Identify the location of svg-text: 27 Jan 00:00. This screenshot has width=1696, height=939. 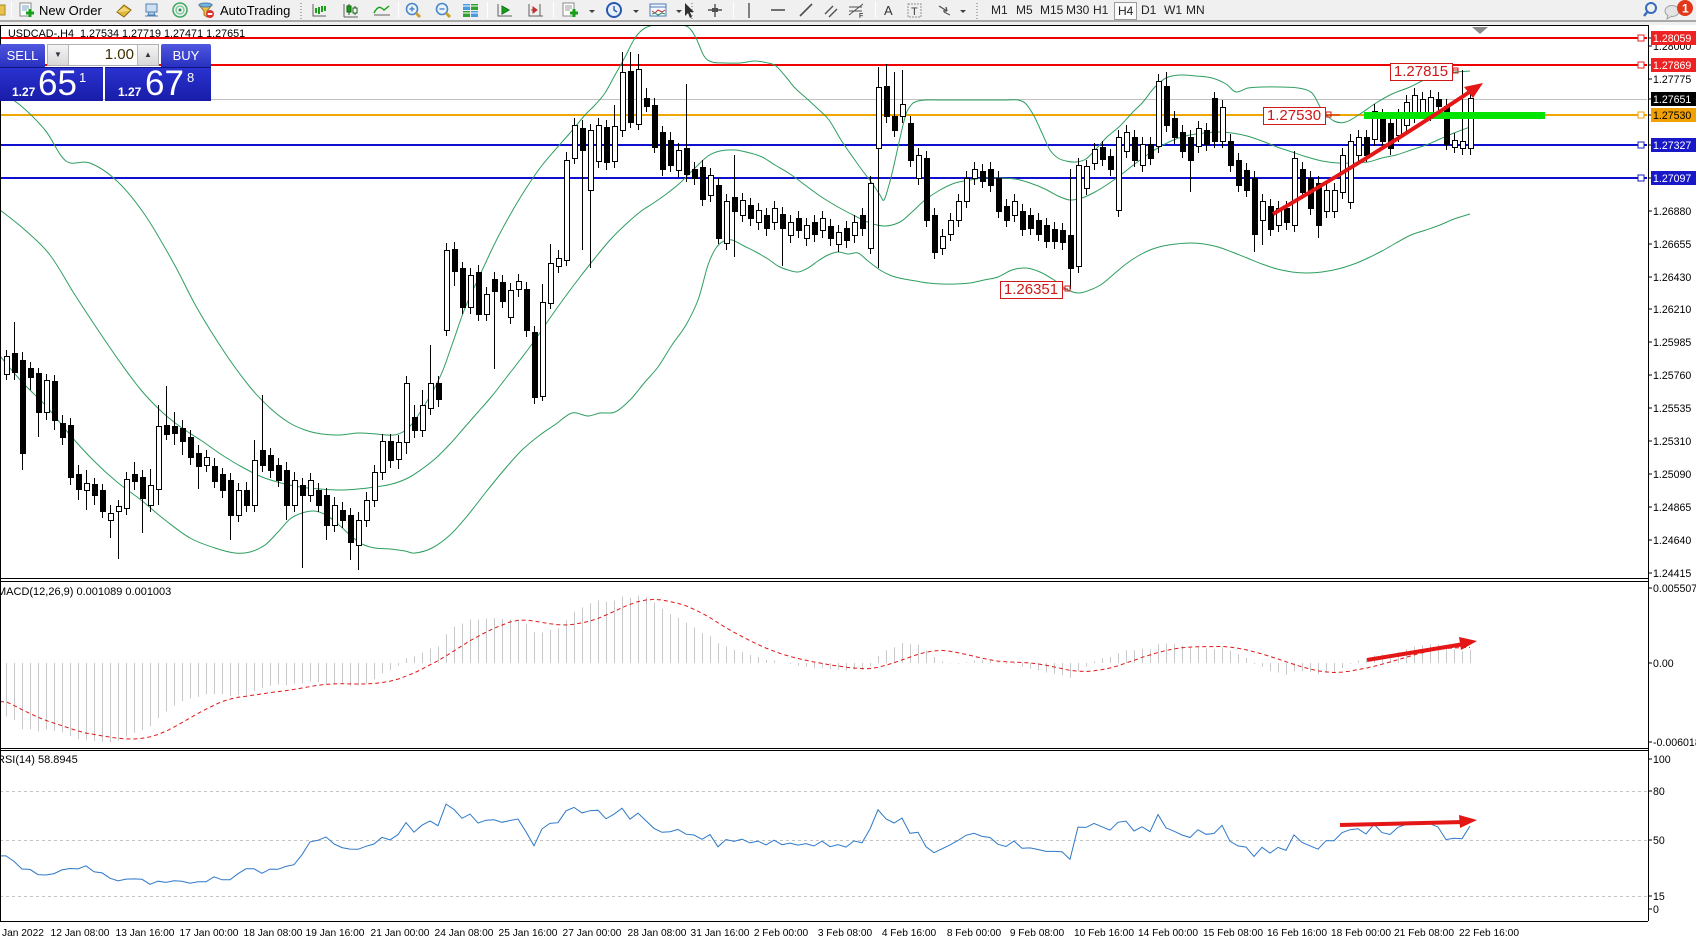
(592, 933).